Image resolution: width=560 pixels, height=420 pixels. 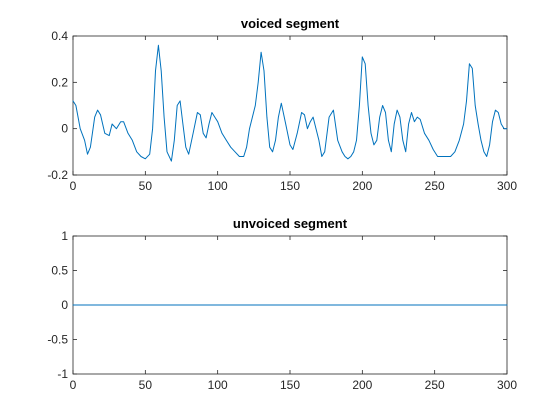 What do you see at coordinates (59, 271) in the screenshot?
I see `y-tick-label: 0.5` at bounding box center [59, 271].